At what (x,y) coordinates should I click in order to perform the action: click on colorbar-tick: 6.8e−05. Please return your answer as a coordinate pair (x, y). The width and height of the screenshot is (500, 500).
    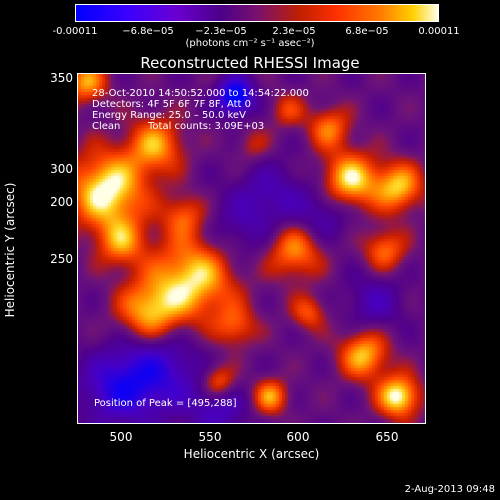
    Looking at the image, I should click on (367, 31).